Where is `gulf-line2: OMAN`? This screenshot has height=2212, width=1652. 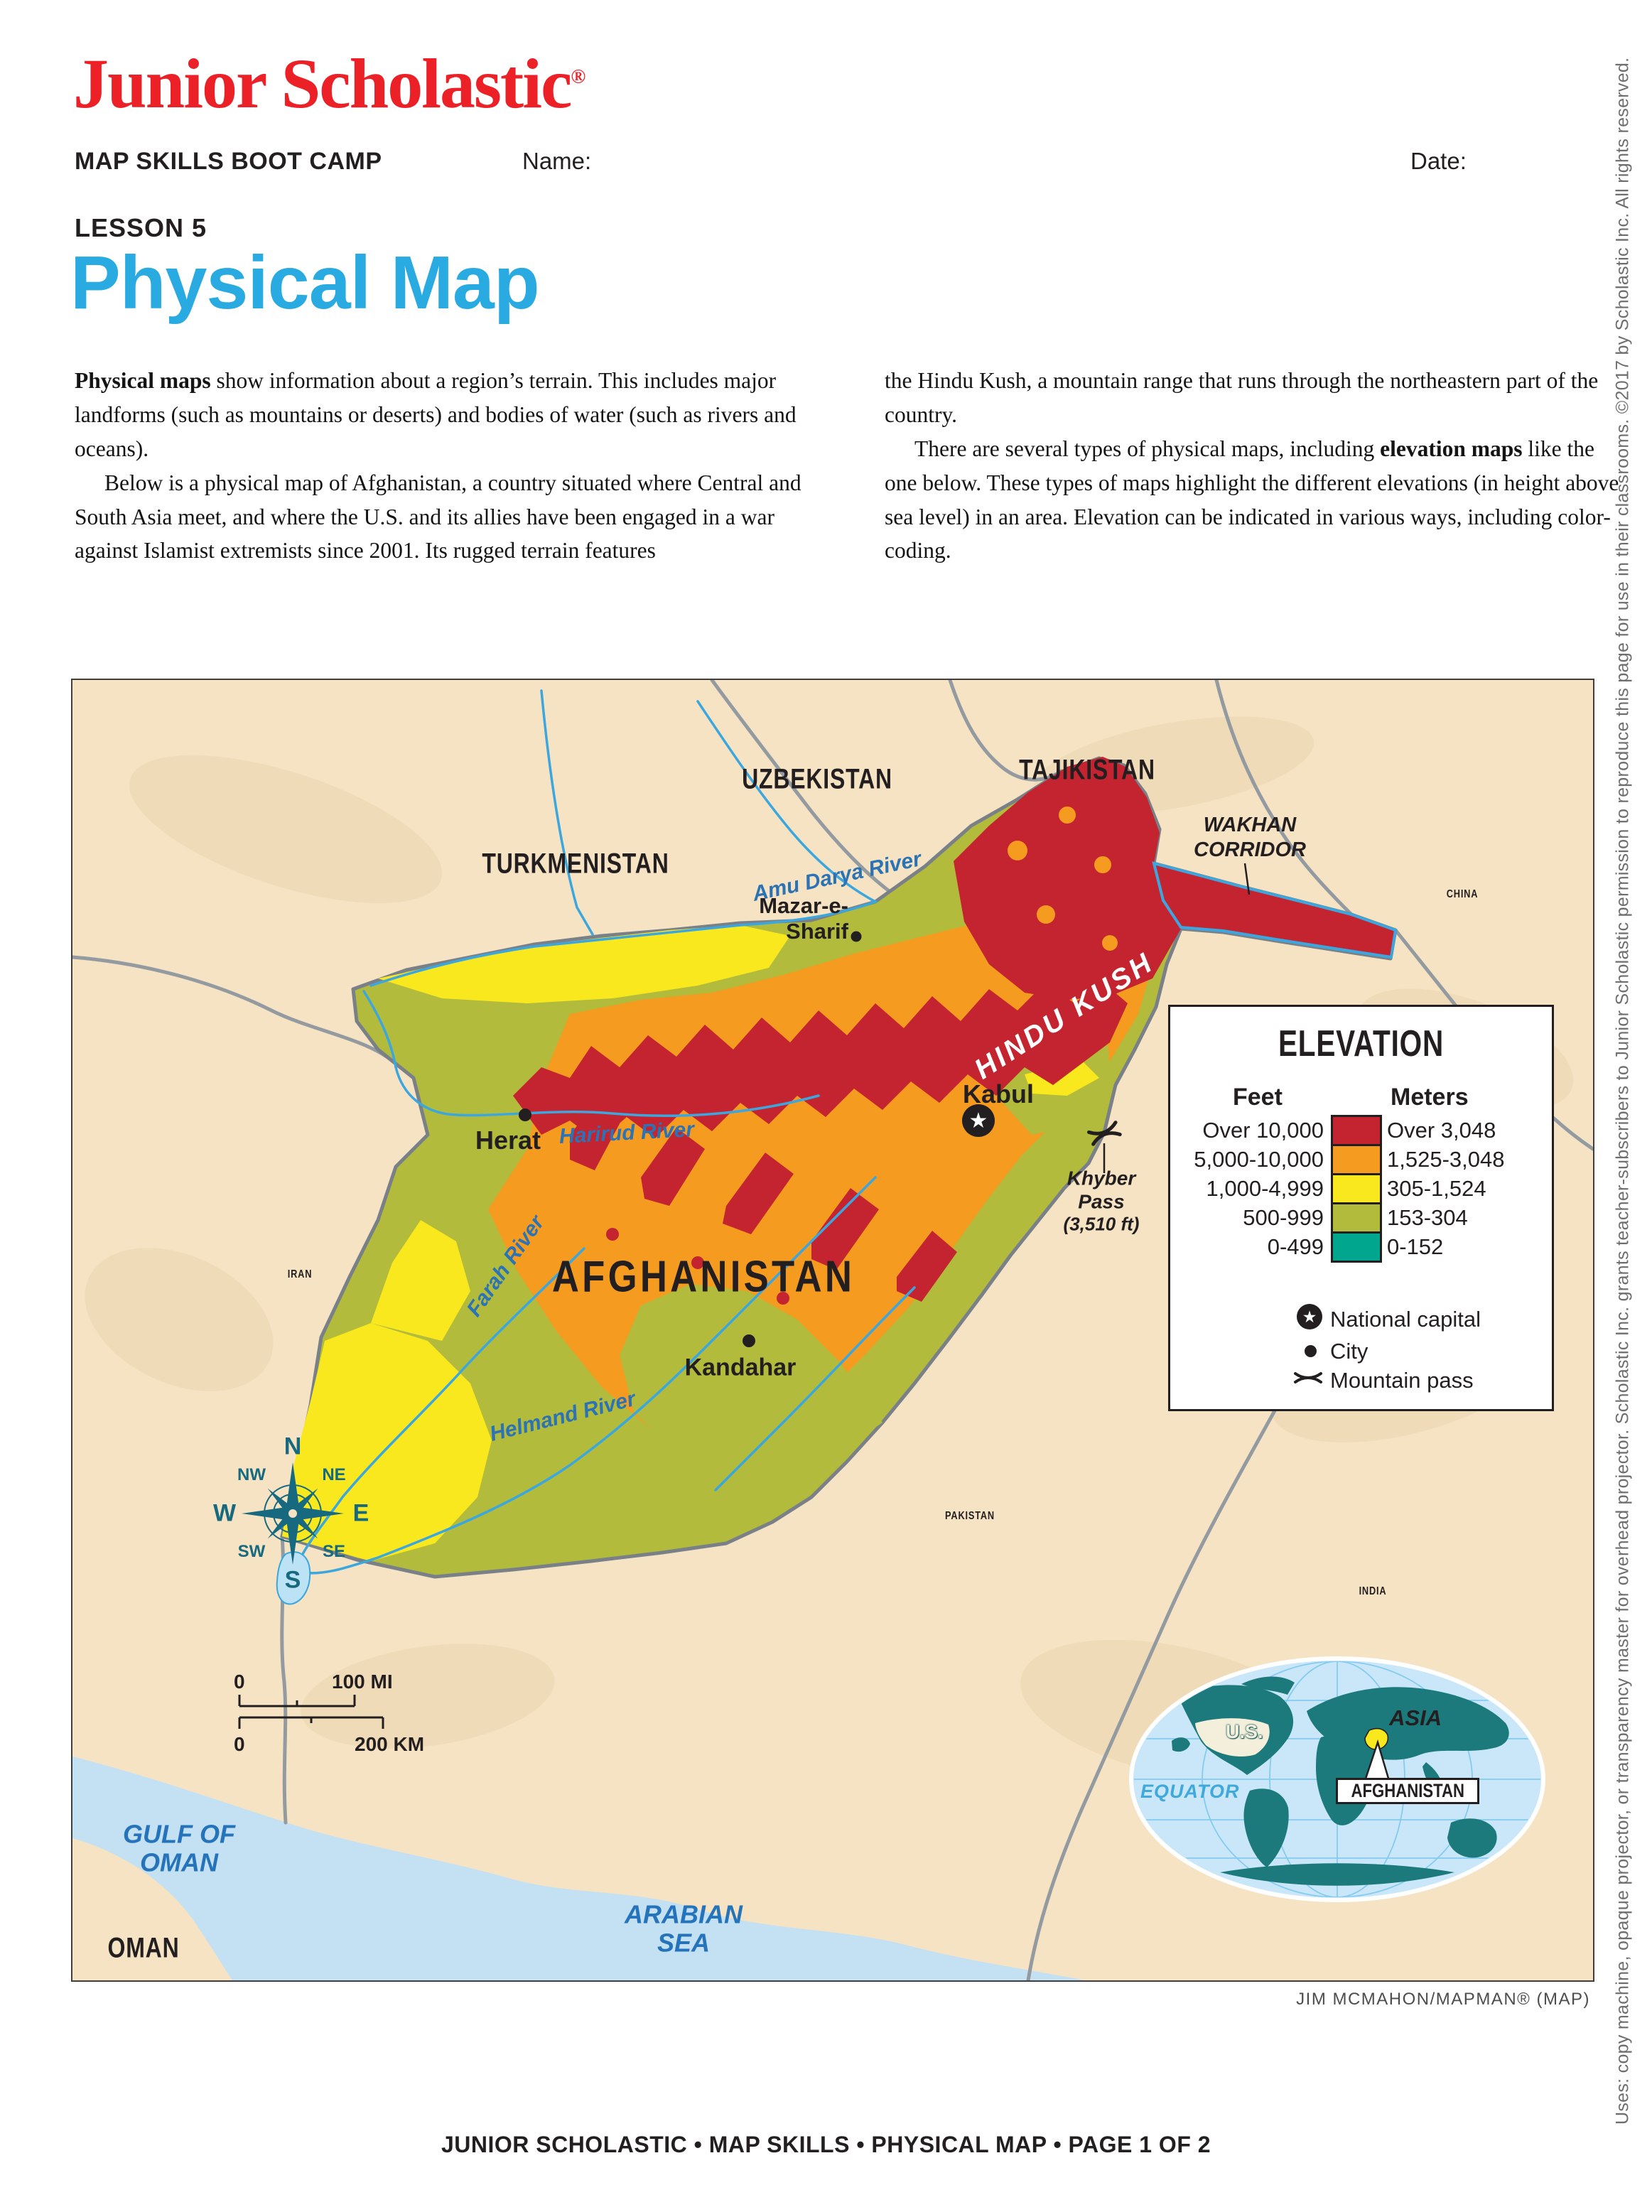
gulf-line2: OMAN is located at coordinates (178, 1862).